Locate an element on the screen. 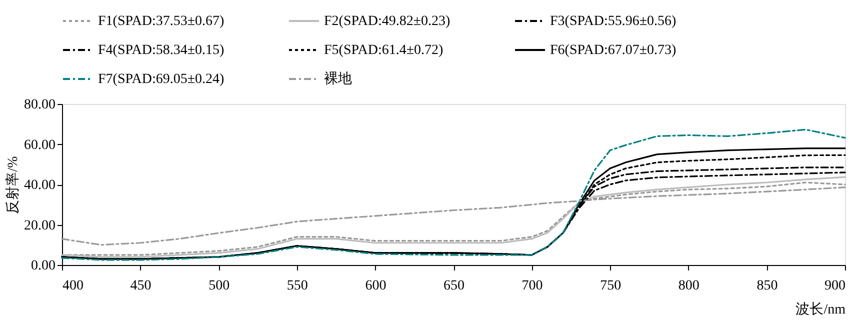 Image resolution: width=851 pixels, height=321 pixels. y-tick-label: 60.00 is located at coordinates (40, 145).